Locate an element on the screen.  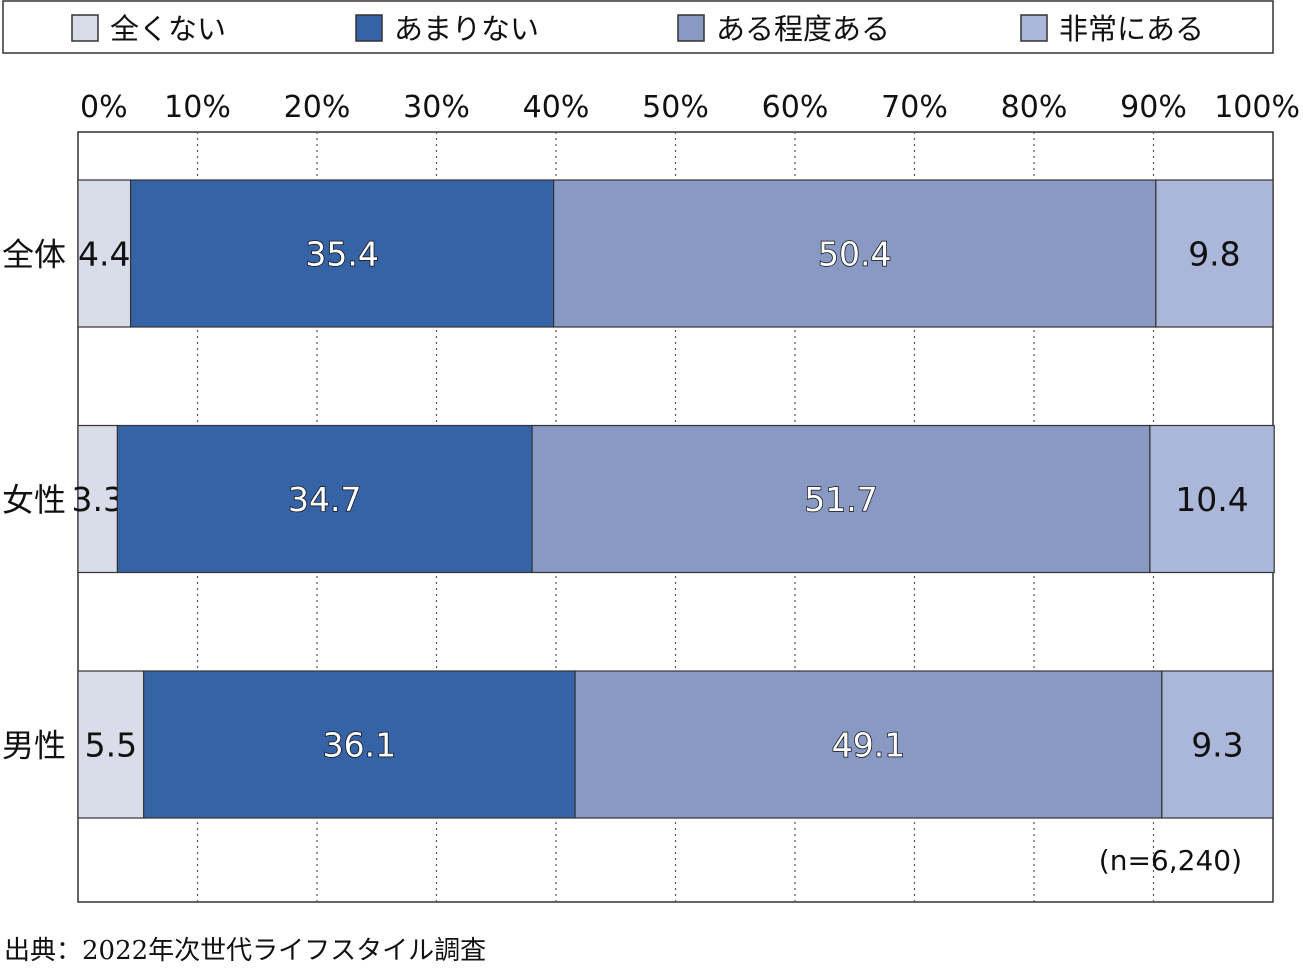
legend-item: 全くない is located at coordinates (148, 29).